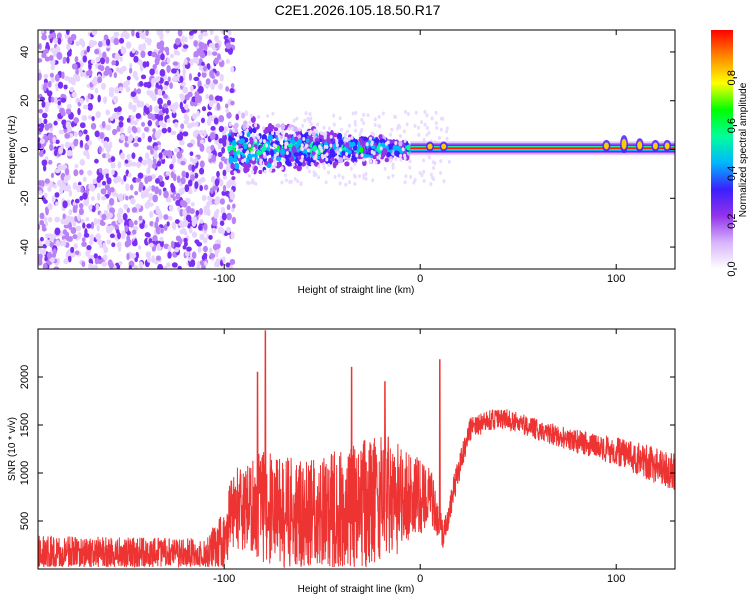 The height and width of the screenshot is (600, 750). Describe the element at coordinates (224, 279) in the screenshot. I see `x-tick-label: -100` at that location.